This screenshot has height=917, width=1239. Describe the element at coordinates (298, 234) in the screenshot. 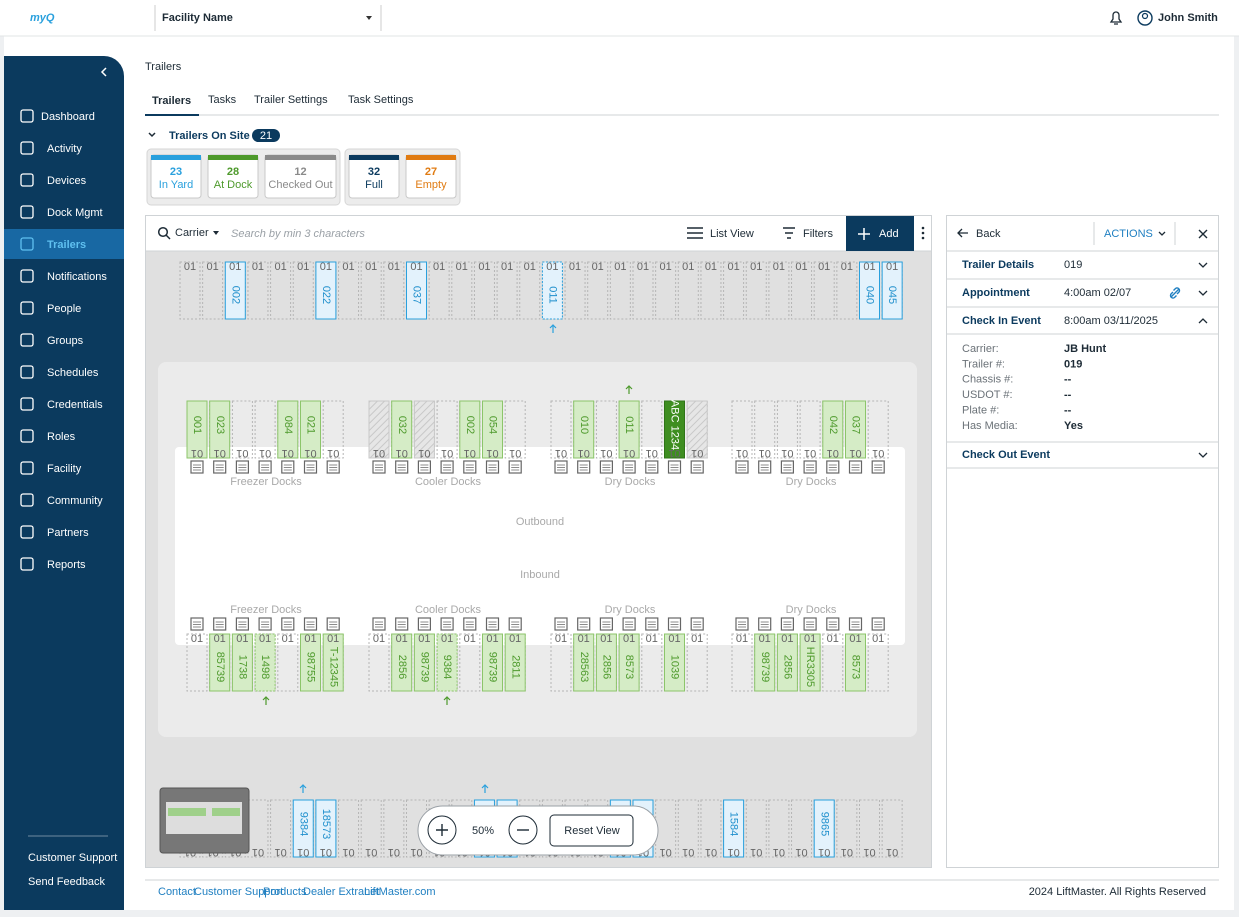

I see `search-input: Search by min 3 characters` at that location.